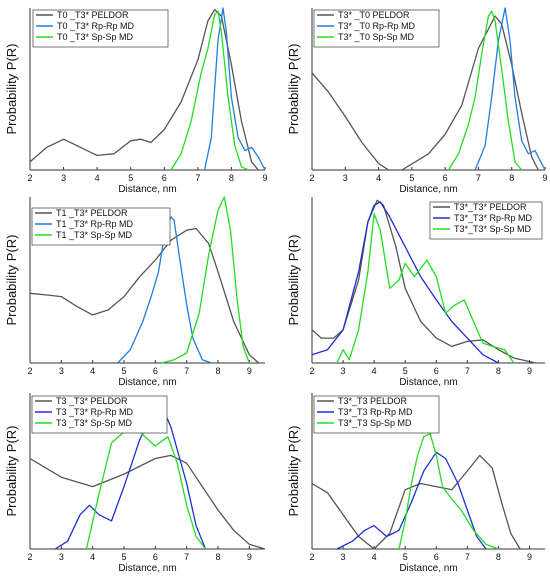  Describe the element at coordinates (94, 423) in the screenshot. I see `legend-entry-label: T3 _T3* Sp-Sp MD` at that location.